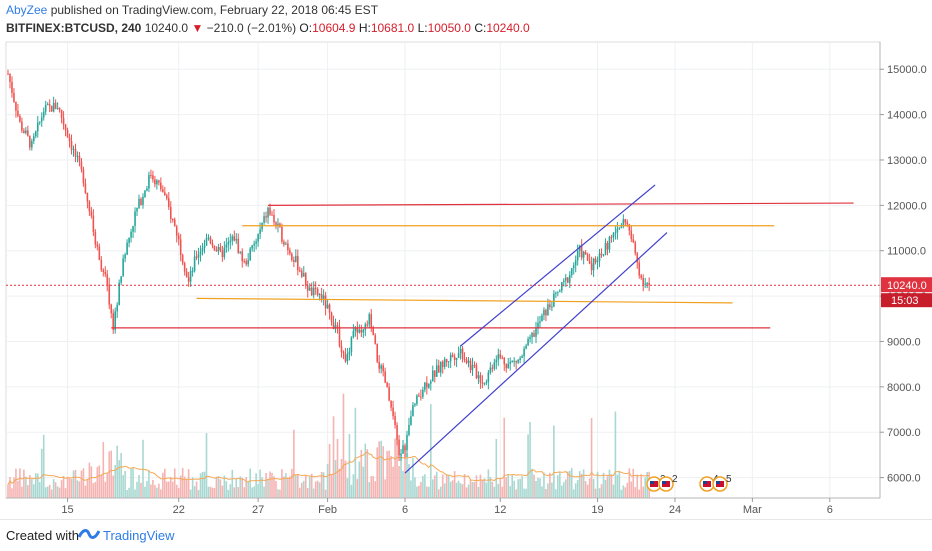 This screenshot has width=932, height=551. I want to click on time-tick-label: 27, so click(258, 510).